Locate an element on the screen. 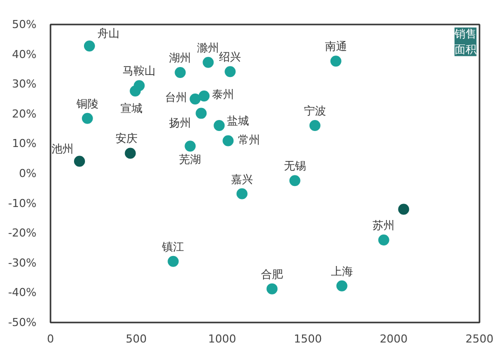  annotation: 苏州 is located at coordinates (383, 225).